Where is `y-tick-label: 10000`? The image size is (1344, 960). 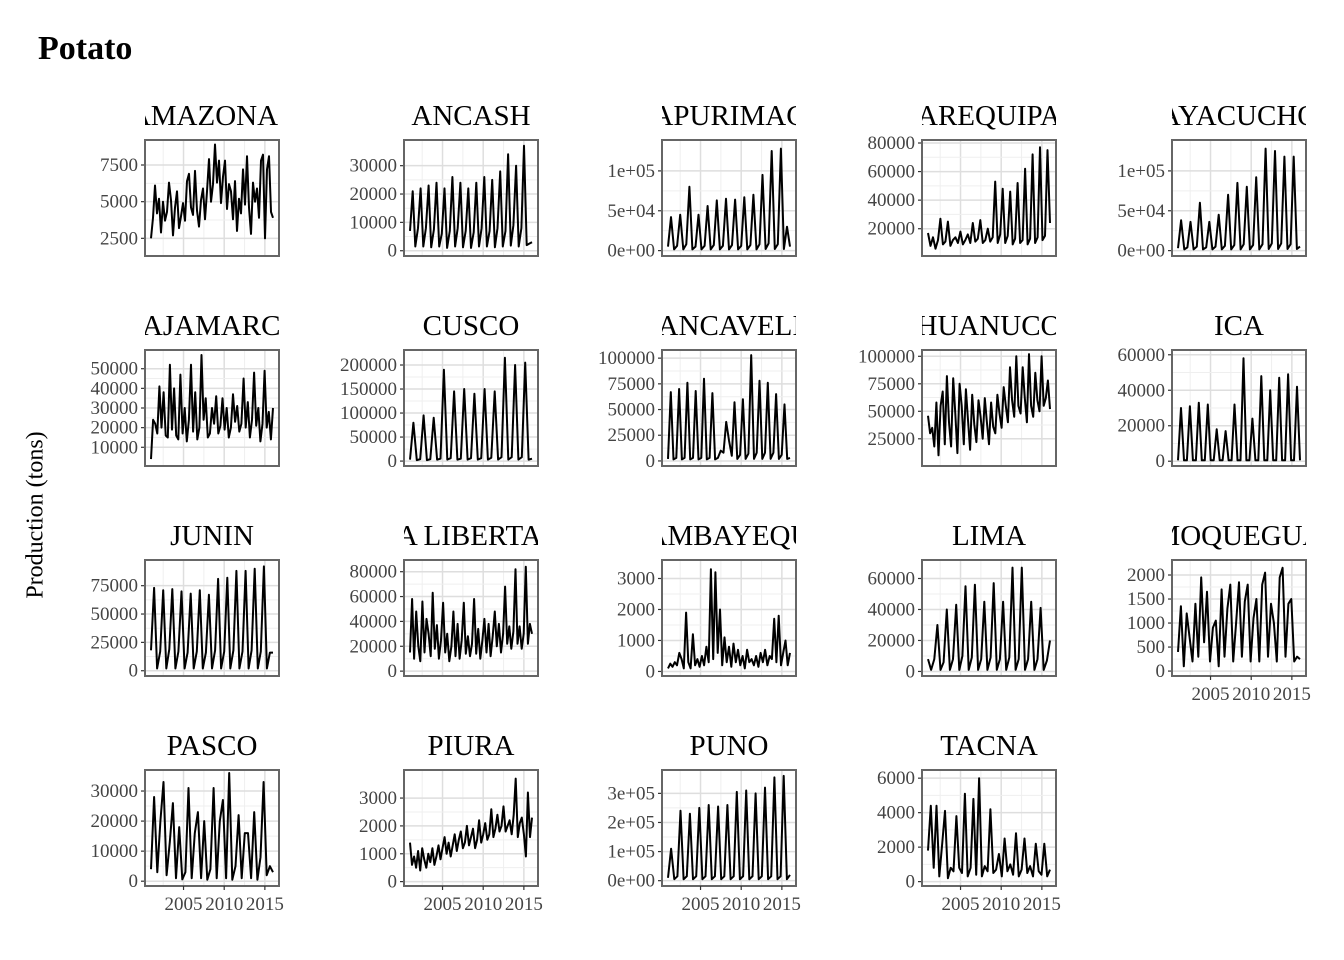
y-tick-label: 10000 is located at coordinates (115, 851).